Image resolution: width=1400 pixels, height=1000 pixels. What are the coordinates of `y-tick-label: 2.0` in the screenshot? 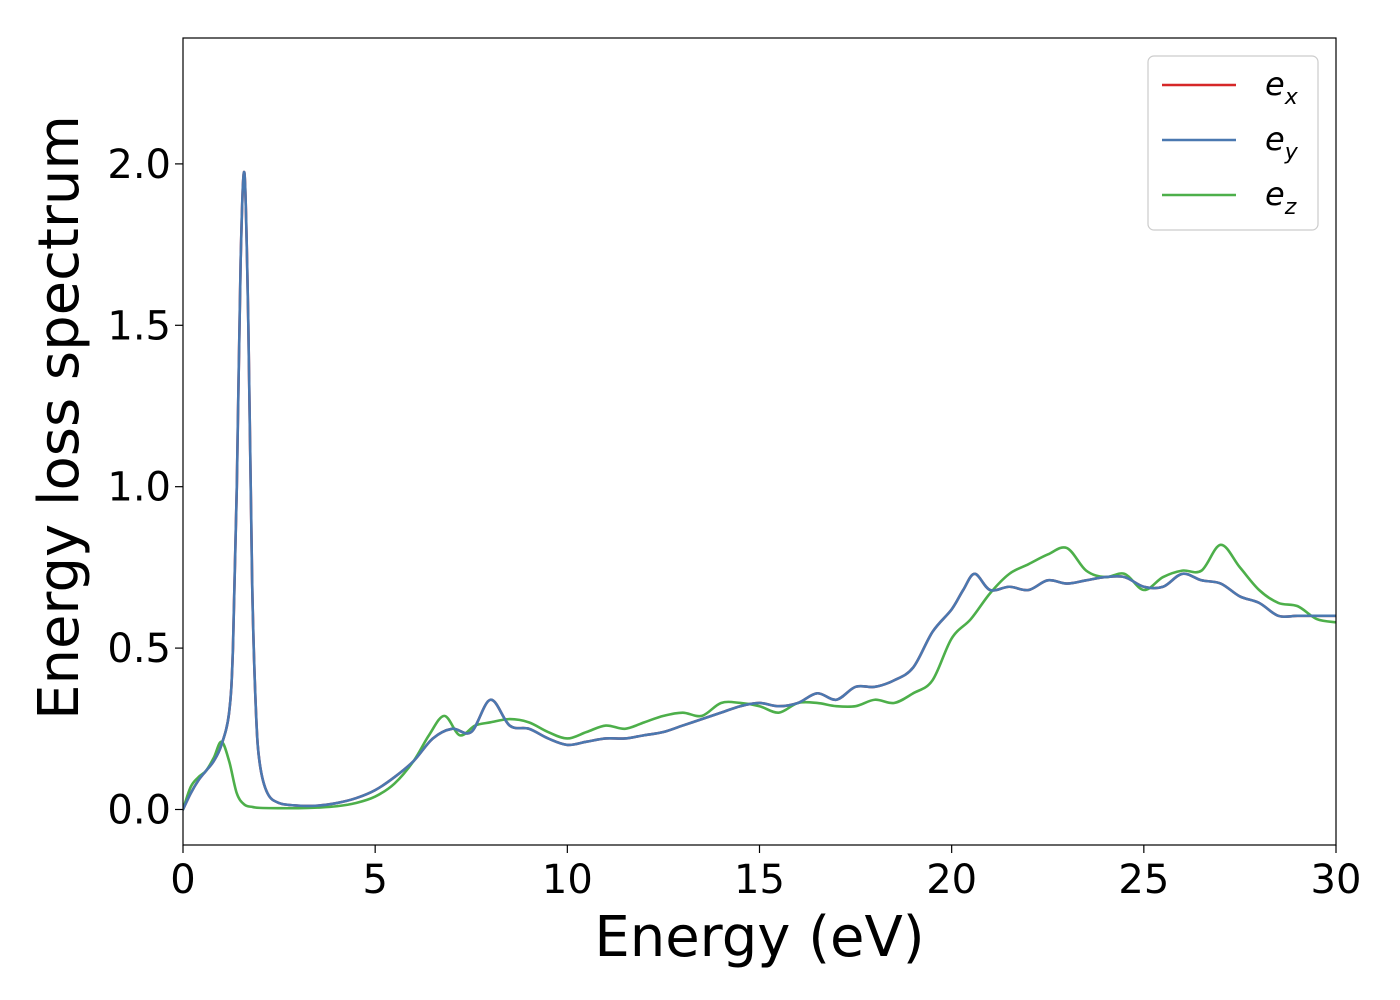 It's located at (139, 165).